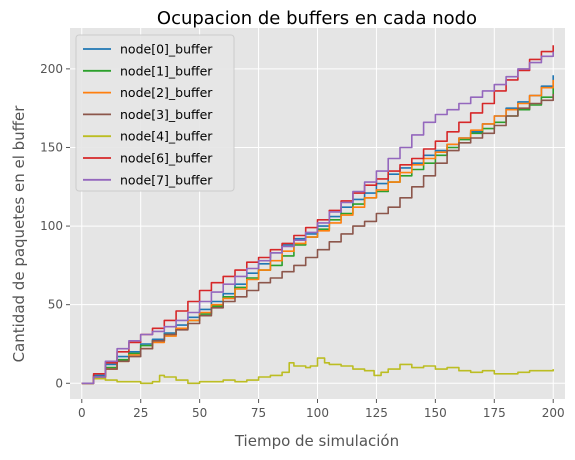 The height and width of the screenshot is (460, 575). Describe the element at coordinates (166, 92) in the screenshot. I see `legend-label: node[2]_buffer` at that location.